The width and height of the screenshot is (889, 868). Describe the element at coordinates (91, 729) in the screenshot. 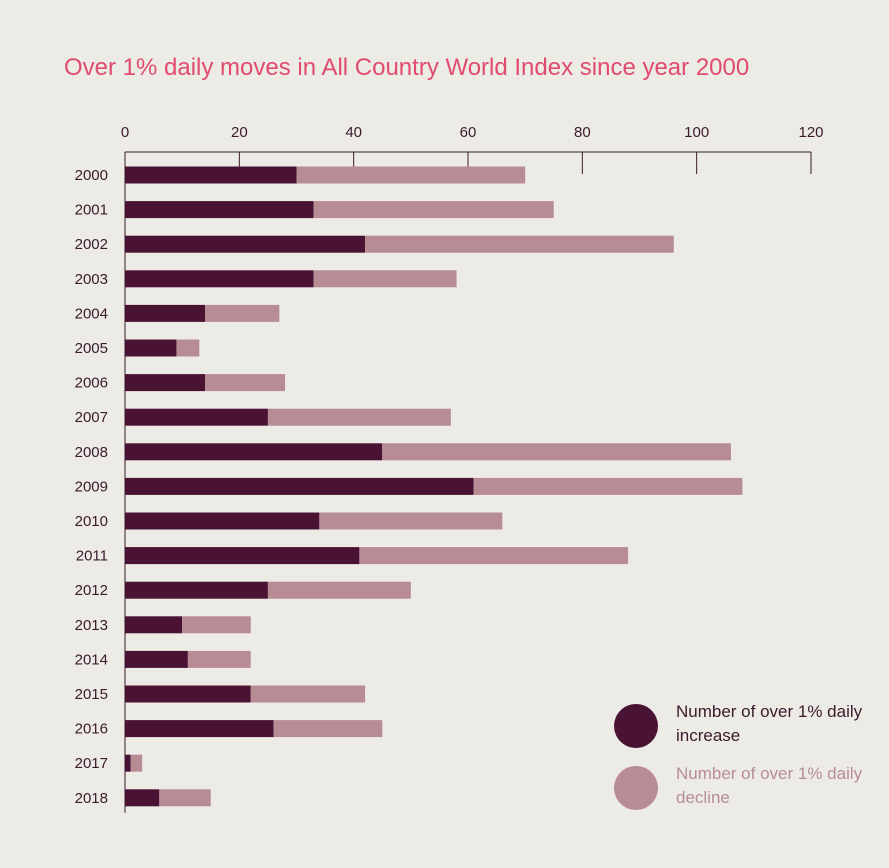

I see `category-label: 2016` at that location.